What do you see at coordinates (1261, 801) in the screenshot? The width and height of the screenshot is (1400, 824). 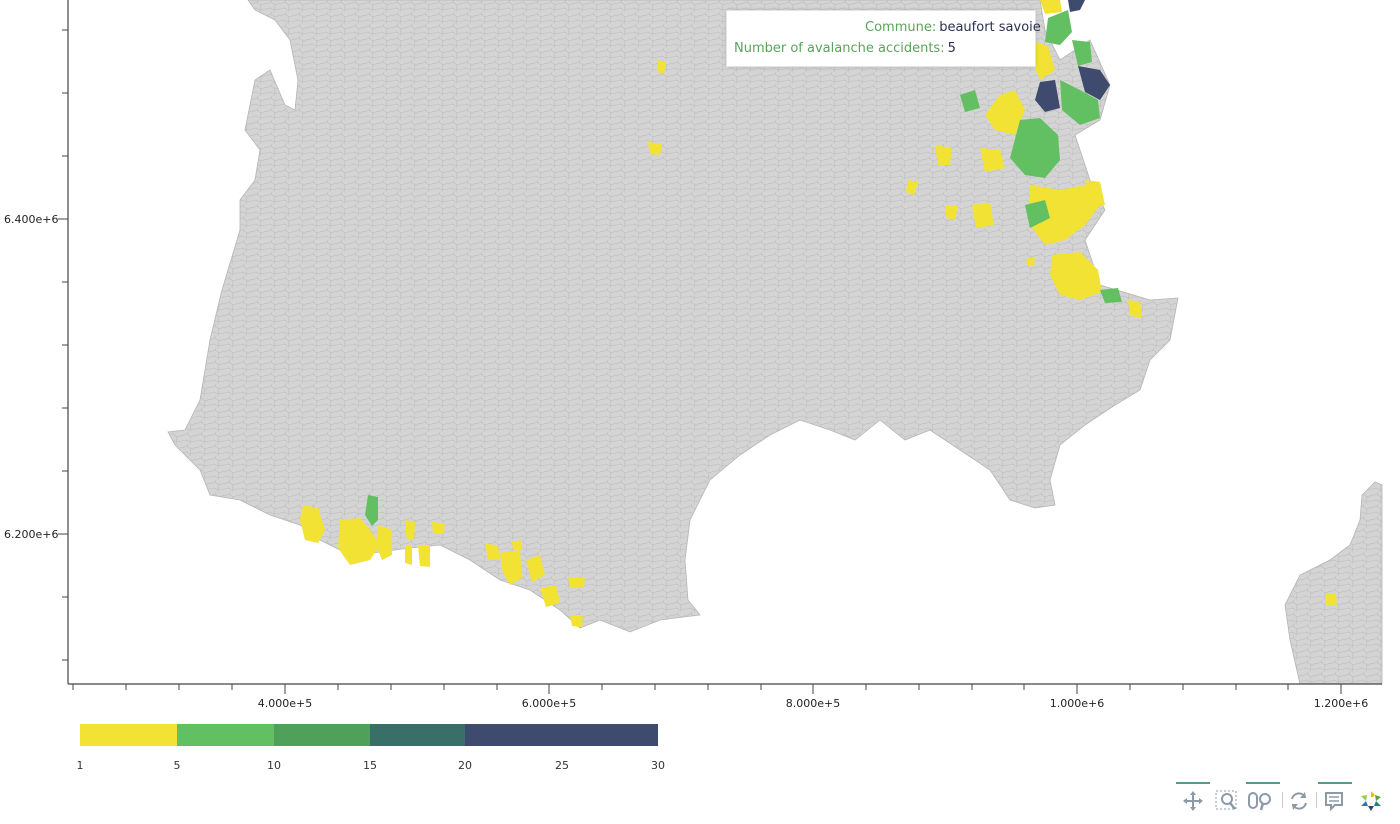 I see `wheel-zoom-icon` at bounding box center [1261, 801].